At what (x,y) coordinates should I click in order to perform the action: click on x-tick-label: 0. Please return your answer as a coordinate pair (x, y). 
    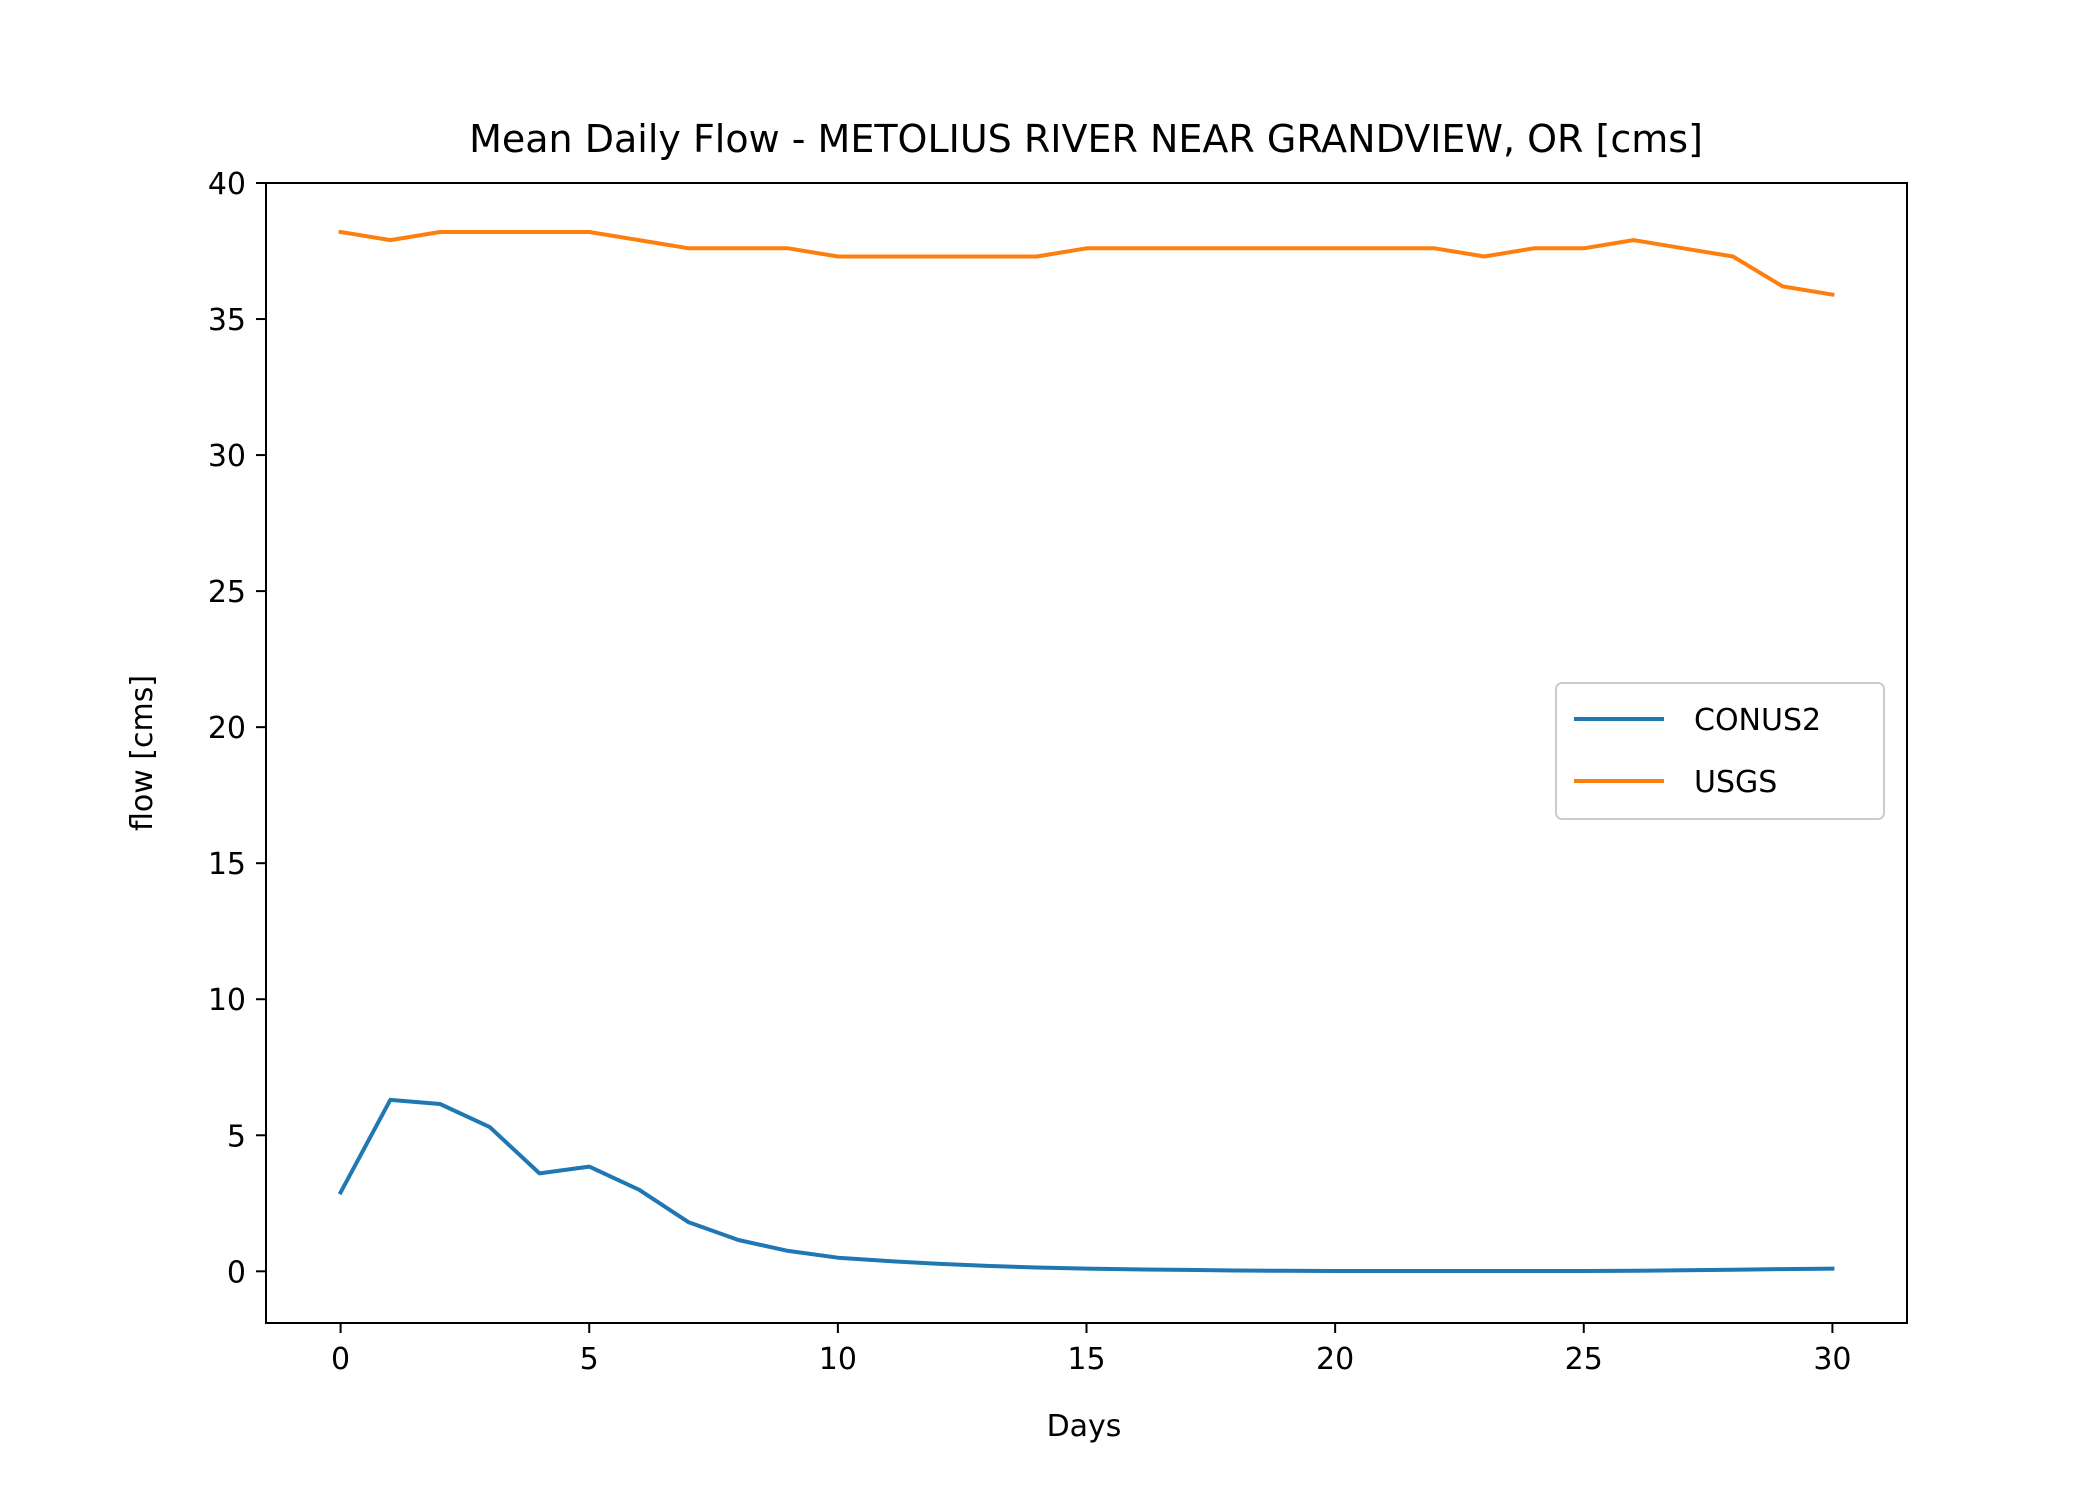
    Looking at the image, I should click on (340, 1359).